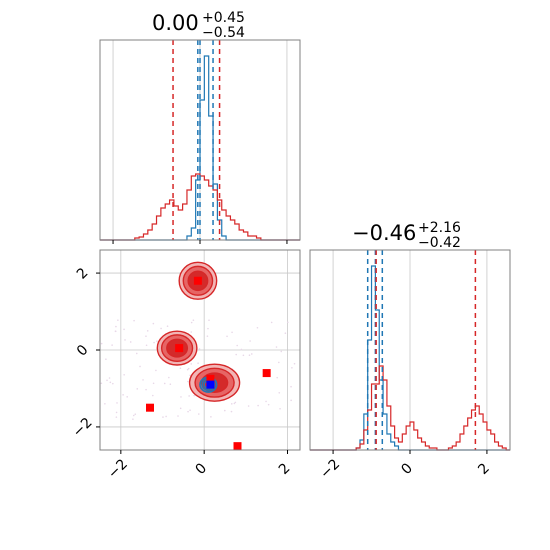 This screenshot has height=550, width=550. I want to click on title-param1: −0.46 +2.16 −0.42, so click(406, 235).